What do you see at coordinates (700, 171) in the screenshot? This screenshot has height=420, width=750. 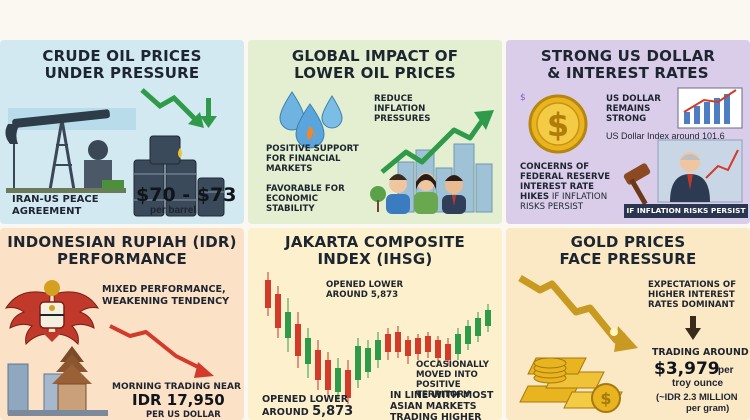 I see `banker-portrait-icon` at bounding box center [700, 171].